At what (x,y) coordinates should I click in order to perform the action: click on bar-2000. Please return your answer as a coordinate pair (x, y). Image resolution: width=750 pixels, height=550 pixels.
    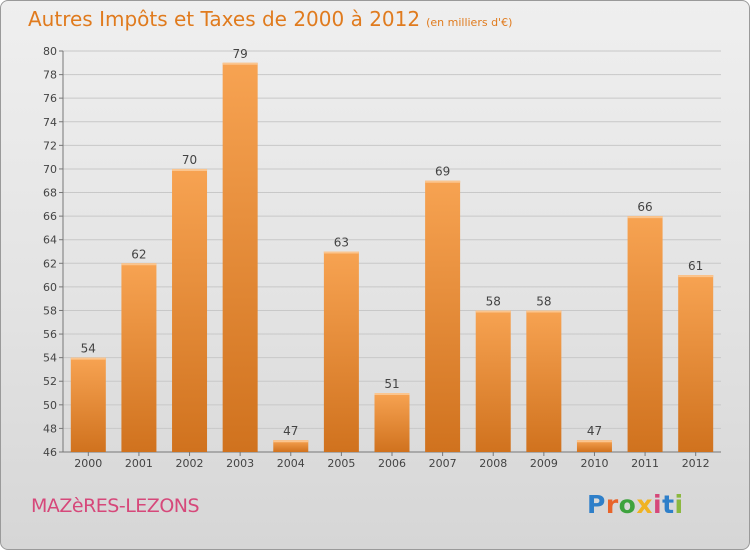
    Looking at the image, I should click on (88, 404).